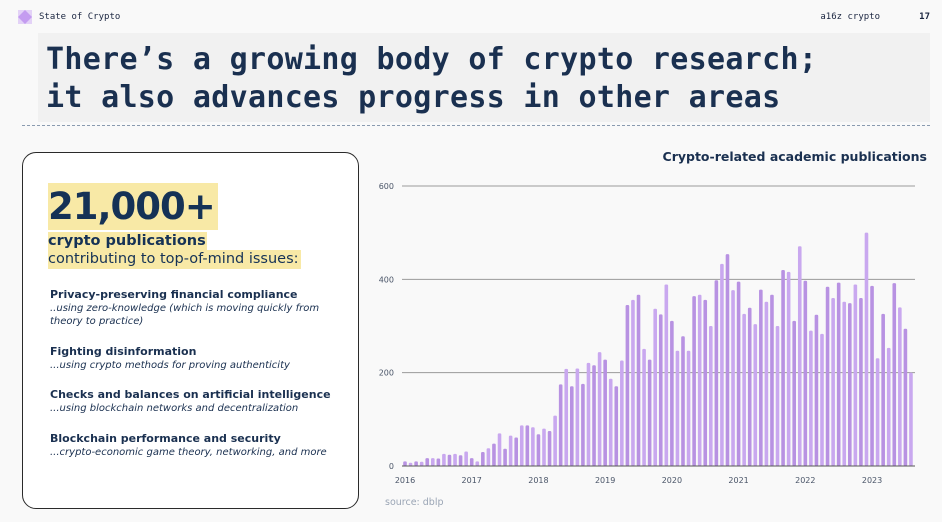  Describe the element at coordinates (174, 259) in the screenshot. I see `stat-sublabel: contributing to top-of-mind issues:` at that location.